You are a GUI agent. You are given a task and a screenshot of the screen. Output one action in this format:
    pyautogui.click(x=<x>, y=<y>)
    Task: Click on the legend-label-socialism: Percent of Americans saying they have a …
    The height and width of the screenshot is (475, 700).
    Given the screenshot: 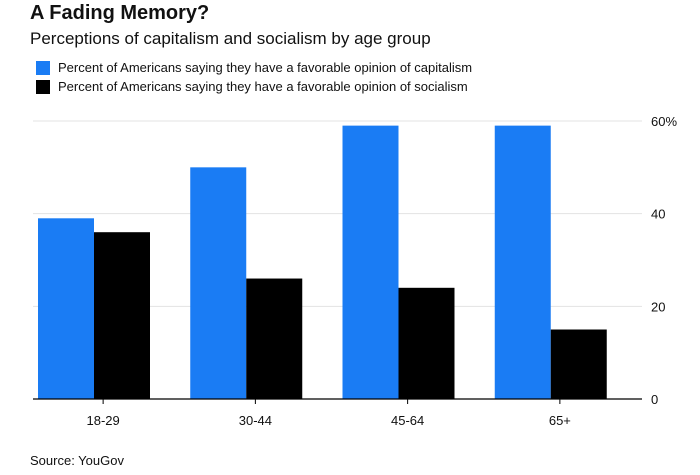 What is the action you would take?
    pyautogui.click(x=263, y=86)
    